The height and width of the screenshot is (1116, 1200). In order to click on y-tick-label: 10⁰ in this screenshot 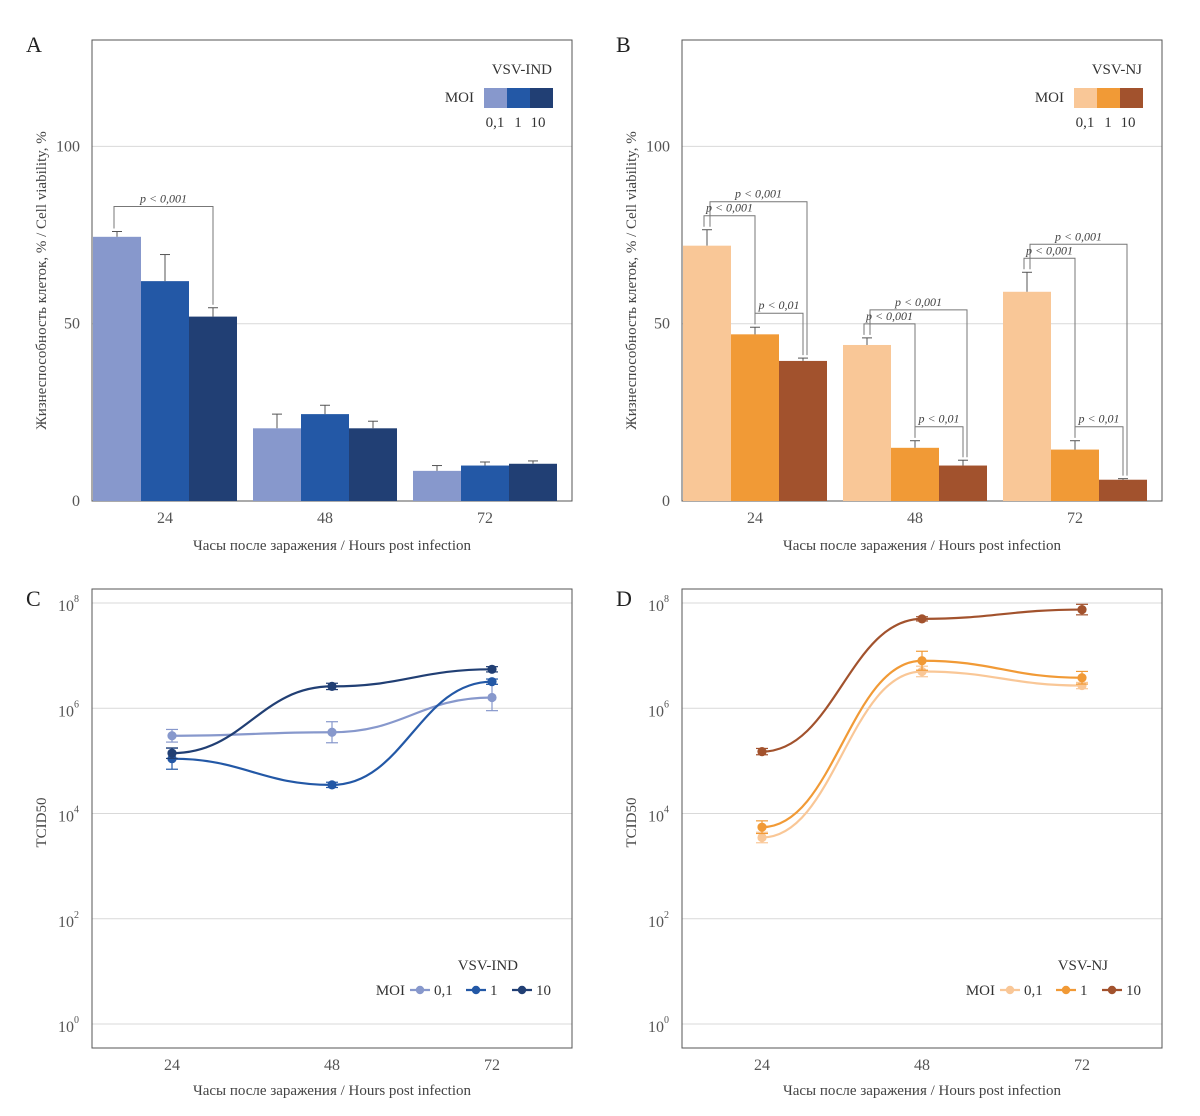, I will do `click(68, 1025)`.